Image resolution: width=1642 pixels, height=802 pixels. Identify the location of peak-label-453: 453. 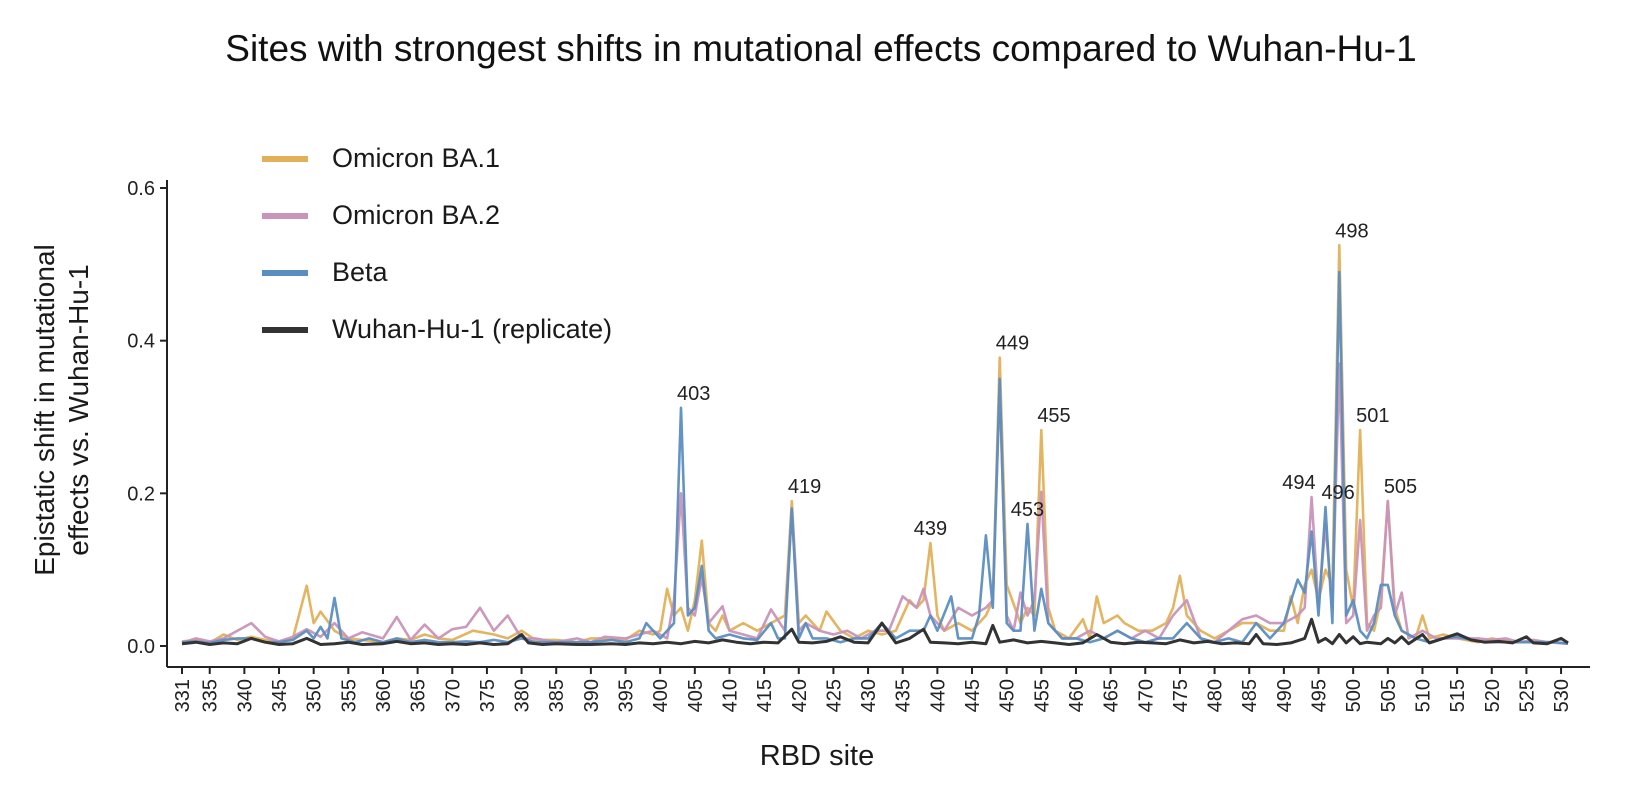
(1027, 510).